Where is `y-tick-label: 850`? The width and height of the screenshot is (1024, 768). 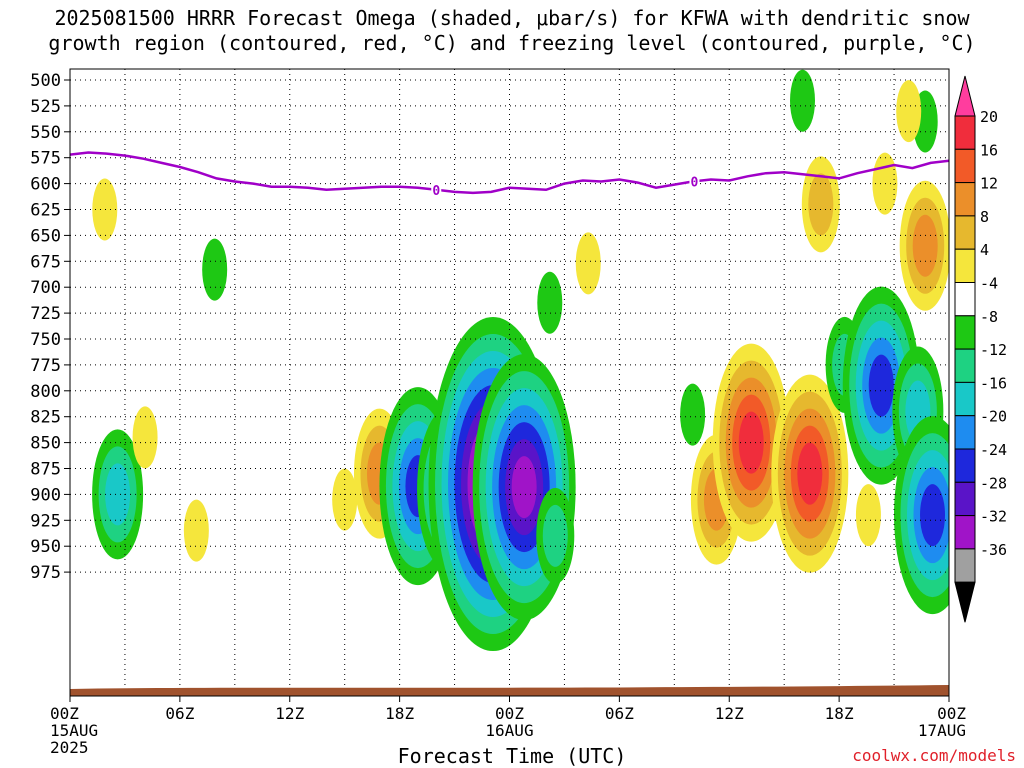 y-tick-label: 850 is located at coordinates (45, 444).